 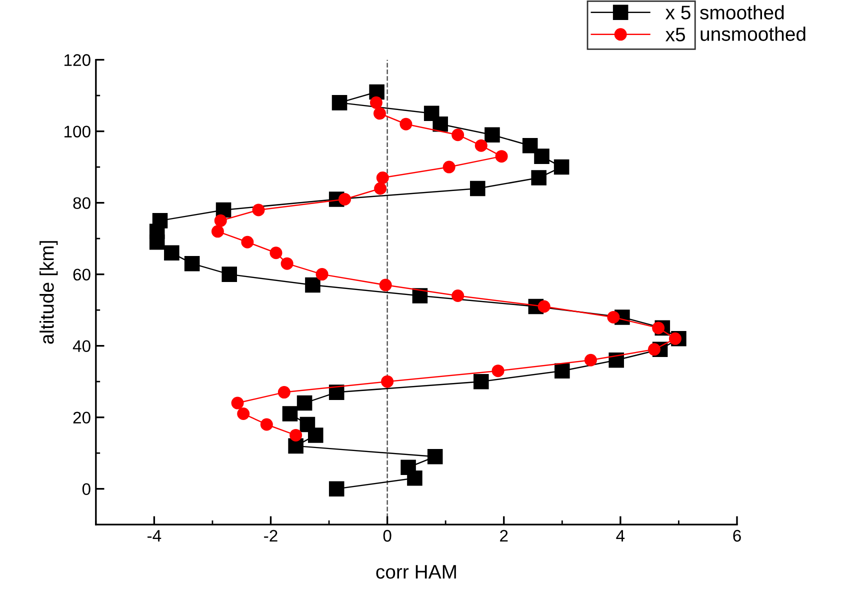 What do you see at coordinates (155, 536) in the screenshot?
I see `x-tick-label: -4` at bounding box center [155, 536].